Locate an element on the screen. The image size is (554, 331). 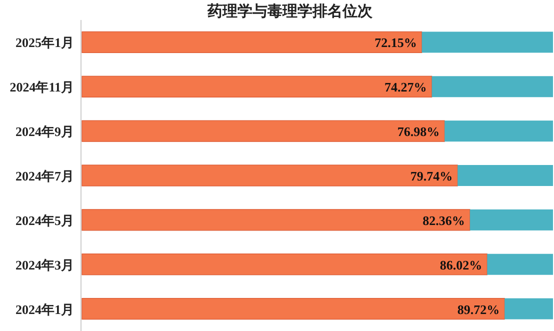
data-label: 89.72% is located at coordinates (478, 309).